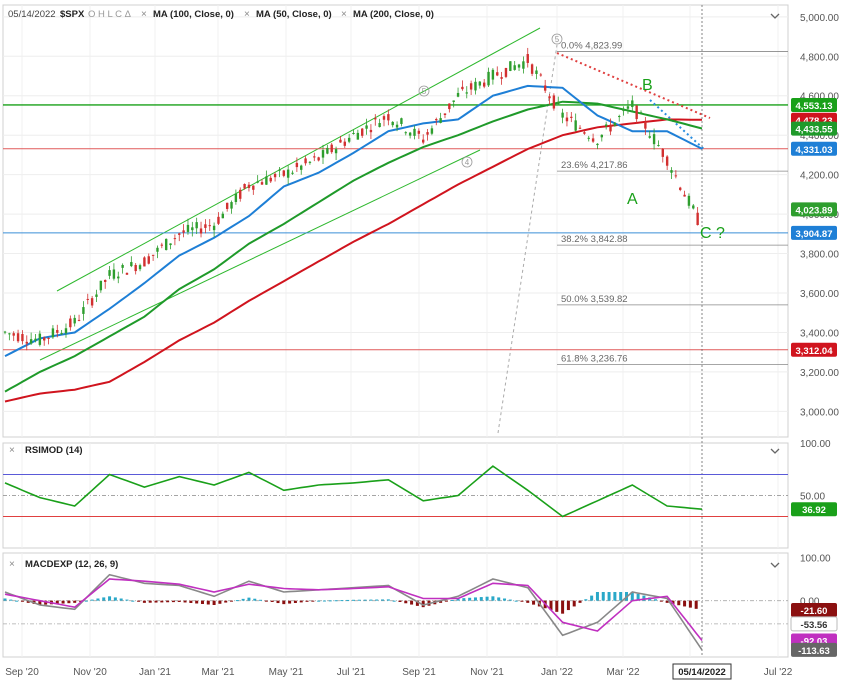 This screenshot has height=683, width=844. Describe the element at coordinates (487, 672) in the screenshot. I see `x-tick-label: Nov '21` at that location.